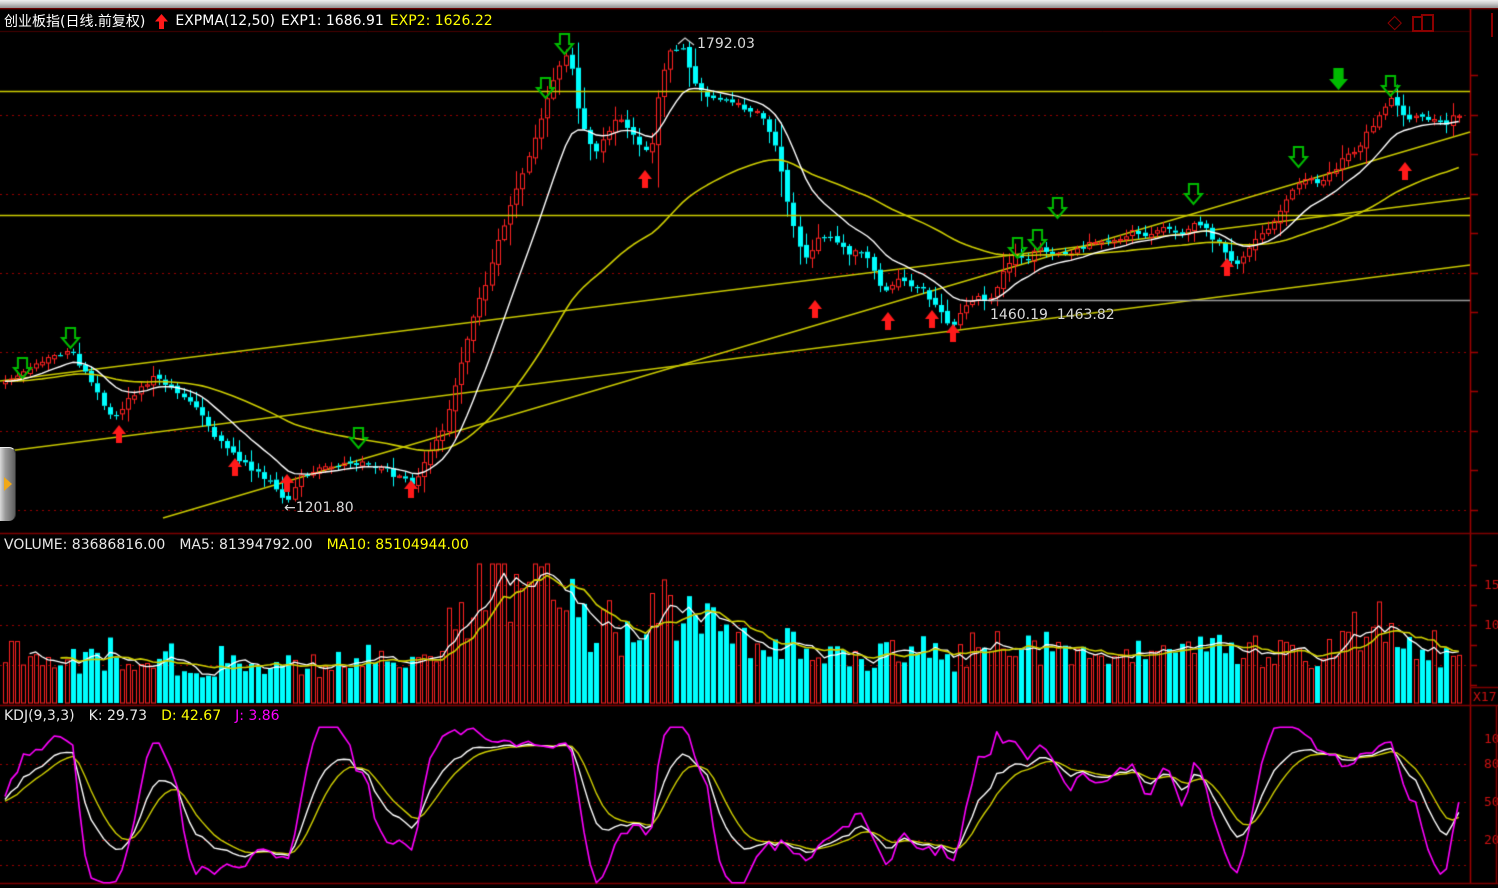 The width and height of the screenshot is (1498, 888). What do you see at coordinates (246, 545) in the screenshot?
I see `volume-ma5-value: MA5: 81394792.00` at bounding box center [246, 545].